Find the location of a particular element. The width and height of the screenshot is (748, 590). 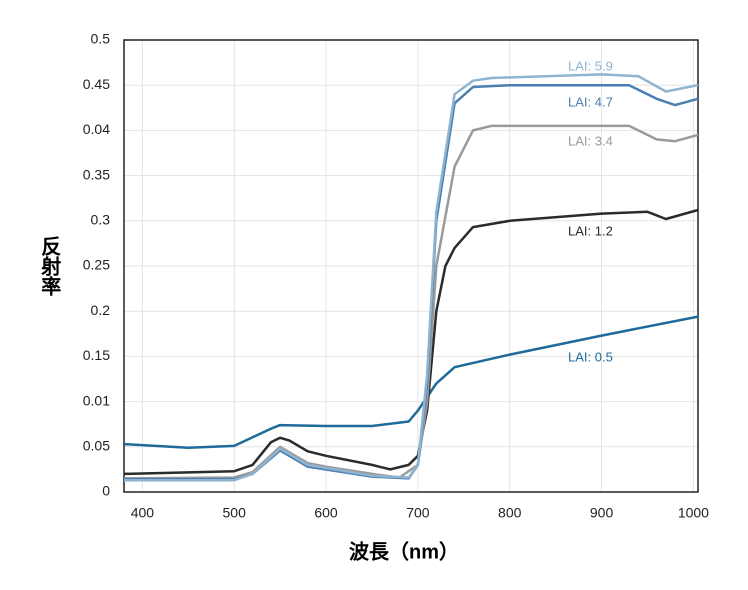

series-label: LAI: 3.4 is located at coordinates (590, 140).